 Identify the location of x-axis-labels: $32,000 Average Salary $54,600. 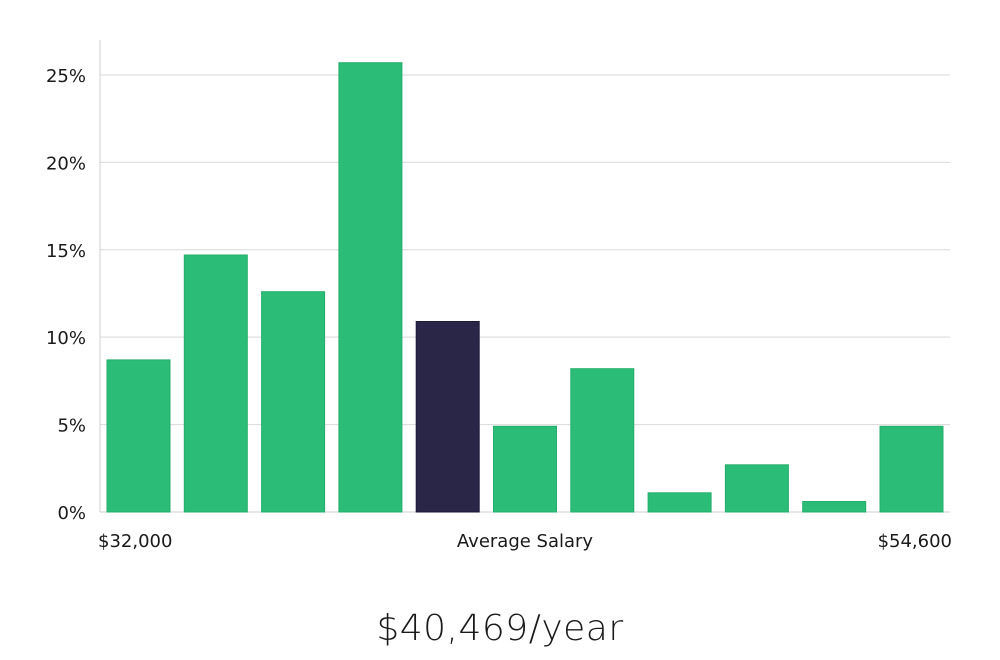
(525, 541).